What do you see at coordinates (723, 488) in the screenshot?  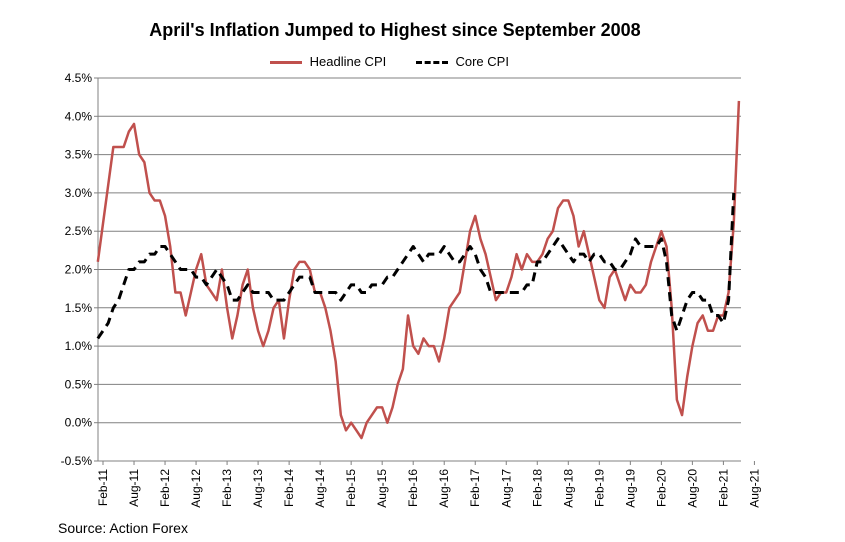 I see `x-tick-label-20: Feb-21` at bounding box center [723, 488].